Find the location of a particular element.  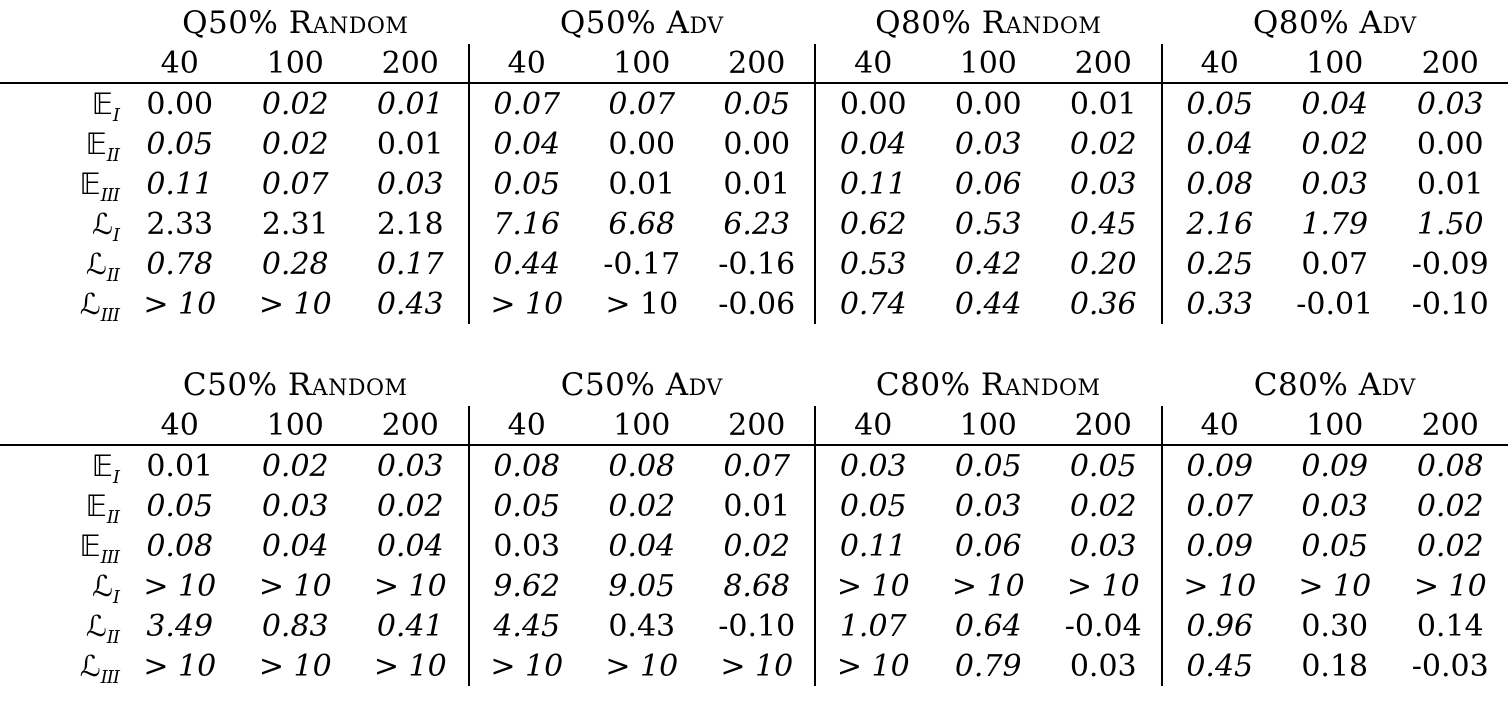

value-cell: -0.06 is located at coordinates (757, 304).